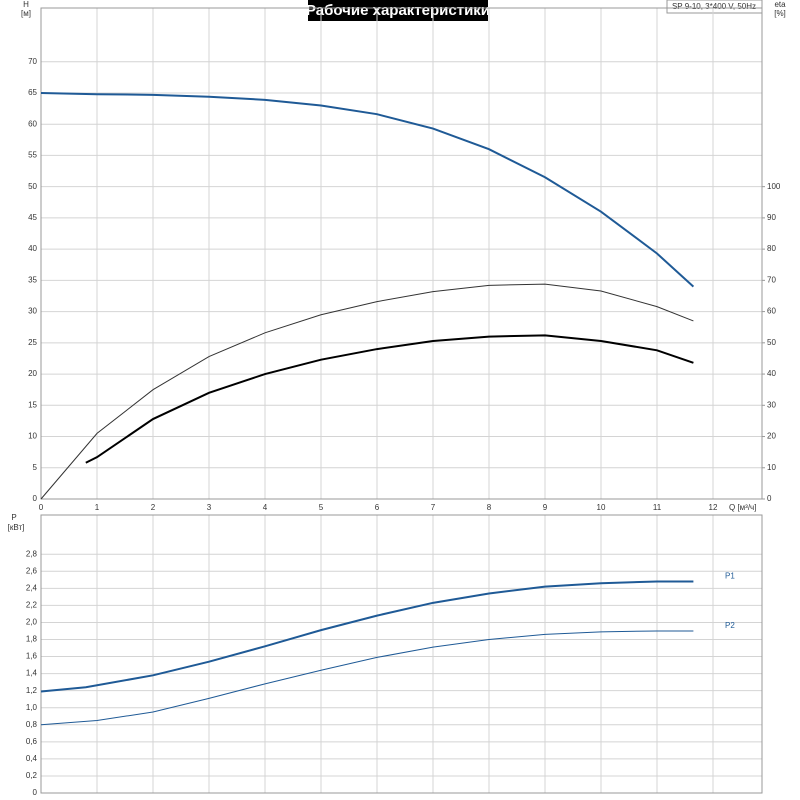  I want to click on y-tick-label: 1,6, so click(32, 656).